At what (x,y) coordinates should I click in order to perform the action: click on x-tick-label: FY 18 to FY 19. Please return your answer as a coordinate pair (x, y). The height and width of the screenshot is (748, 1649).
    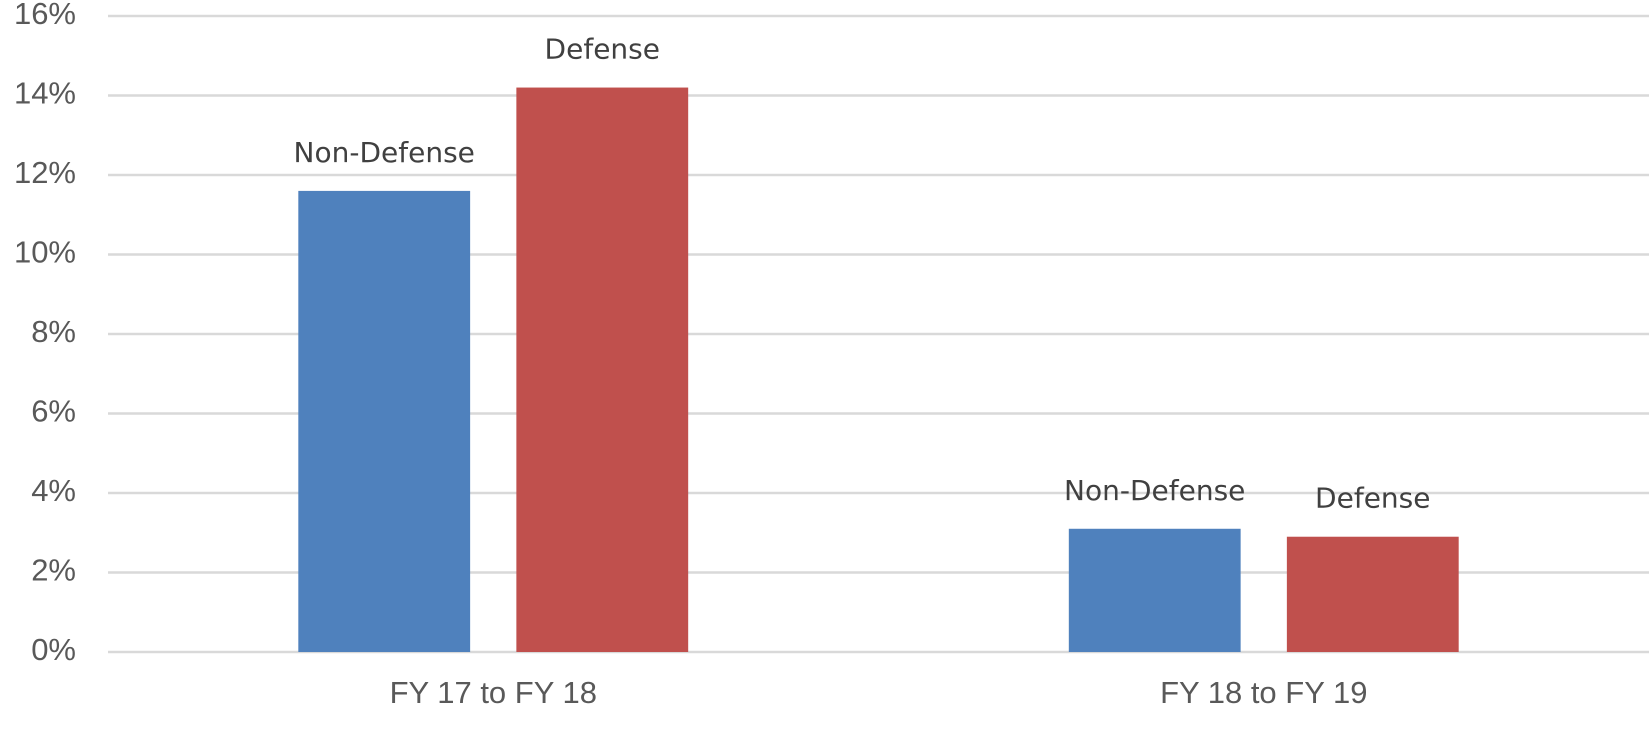
    Looking at the image, I should click on (1263, 692).